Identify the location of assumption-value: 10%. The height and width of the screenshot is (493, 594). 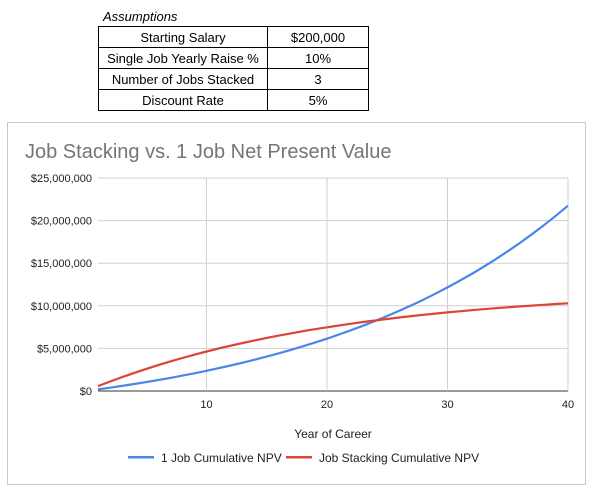
(318, 58).